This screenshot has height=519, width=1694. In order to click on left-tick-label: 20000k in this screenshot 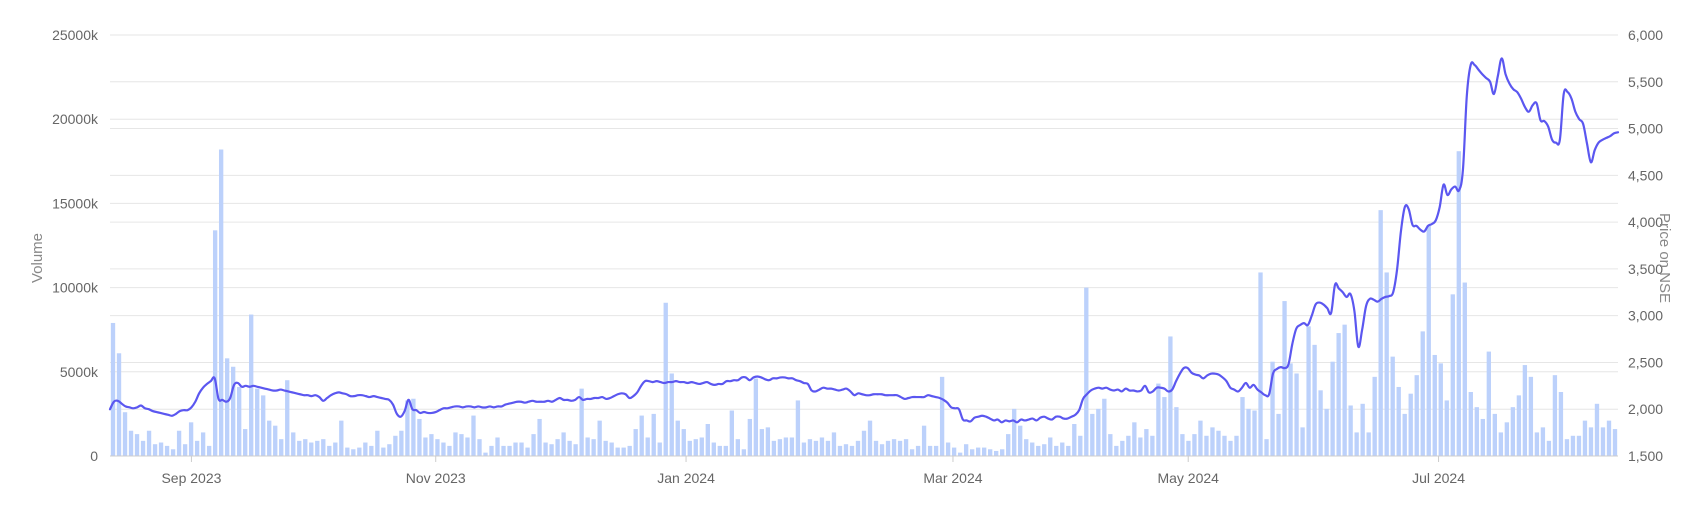, I will do `click(75, 119)`.